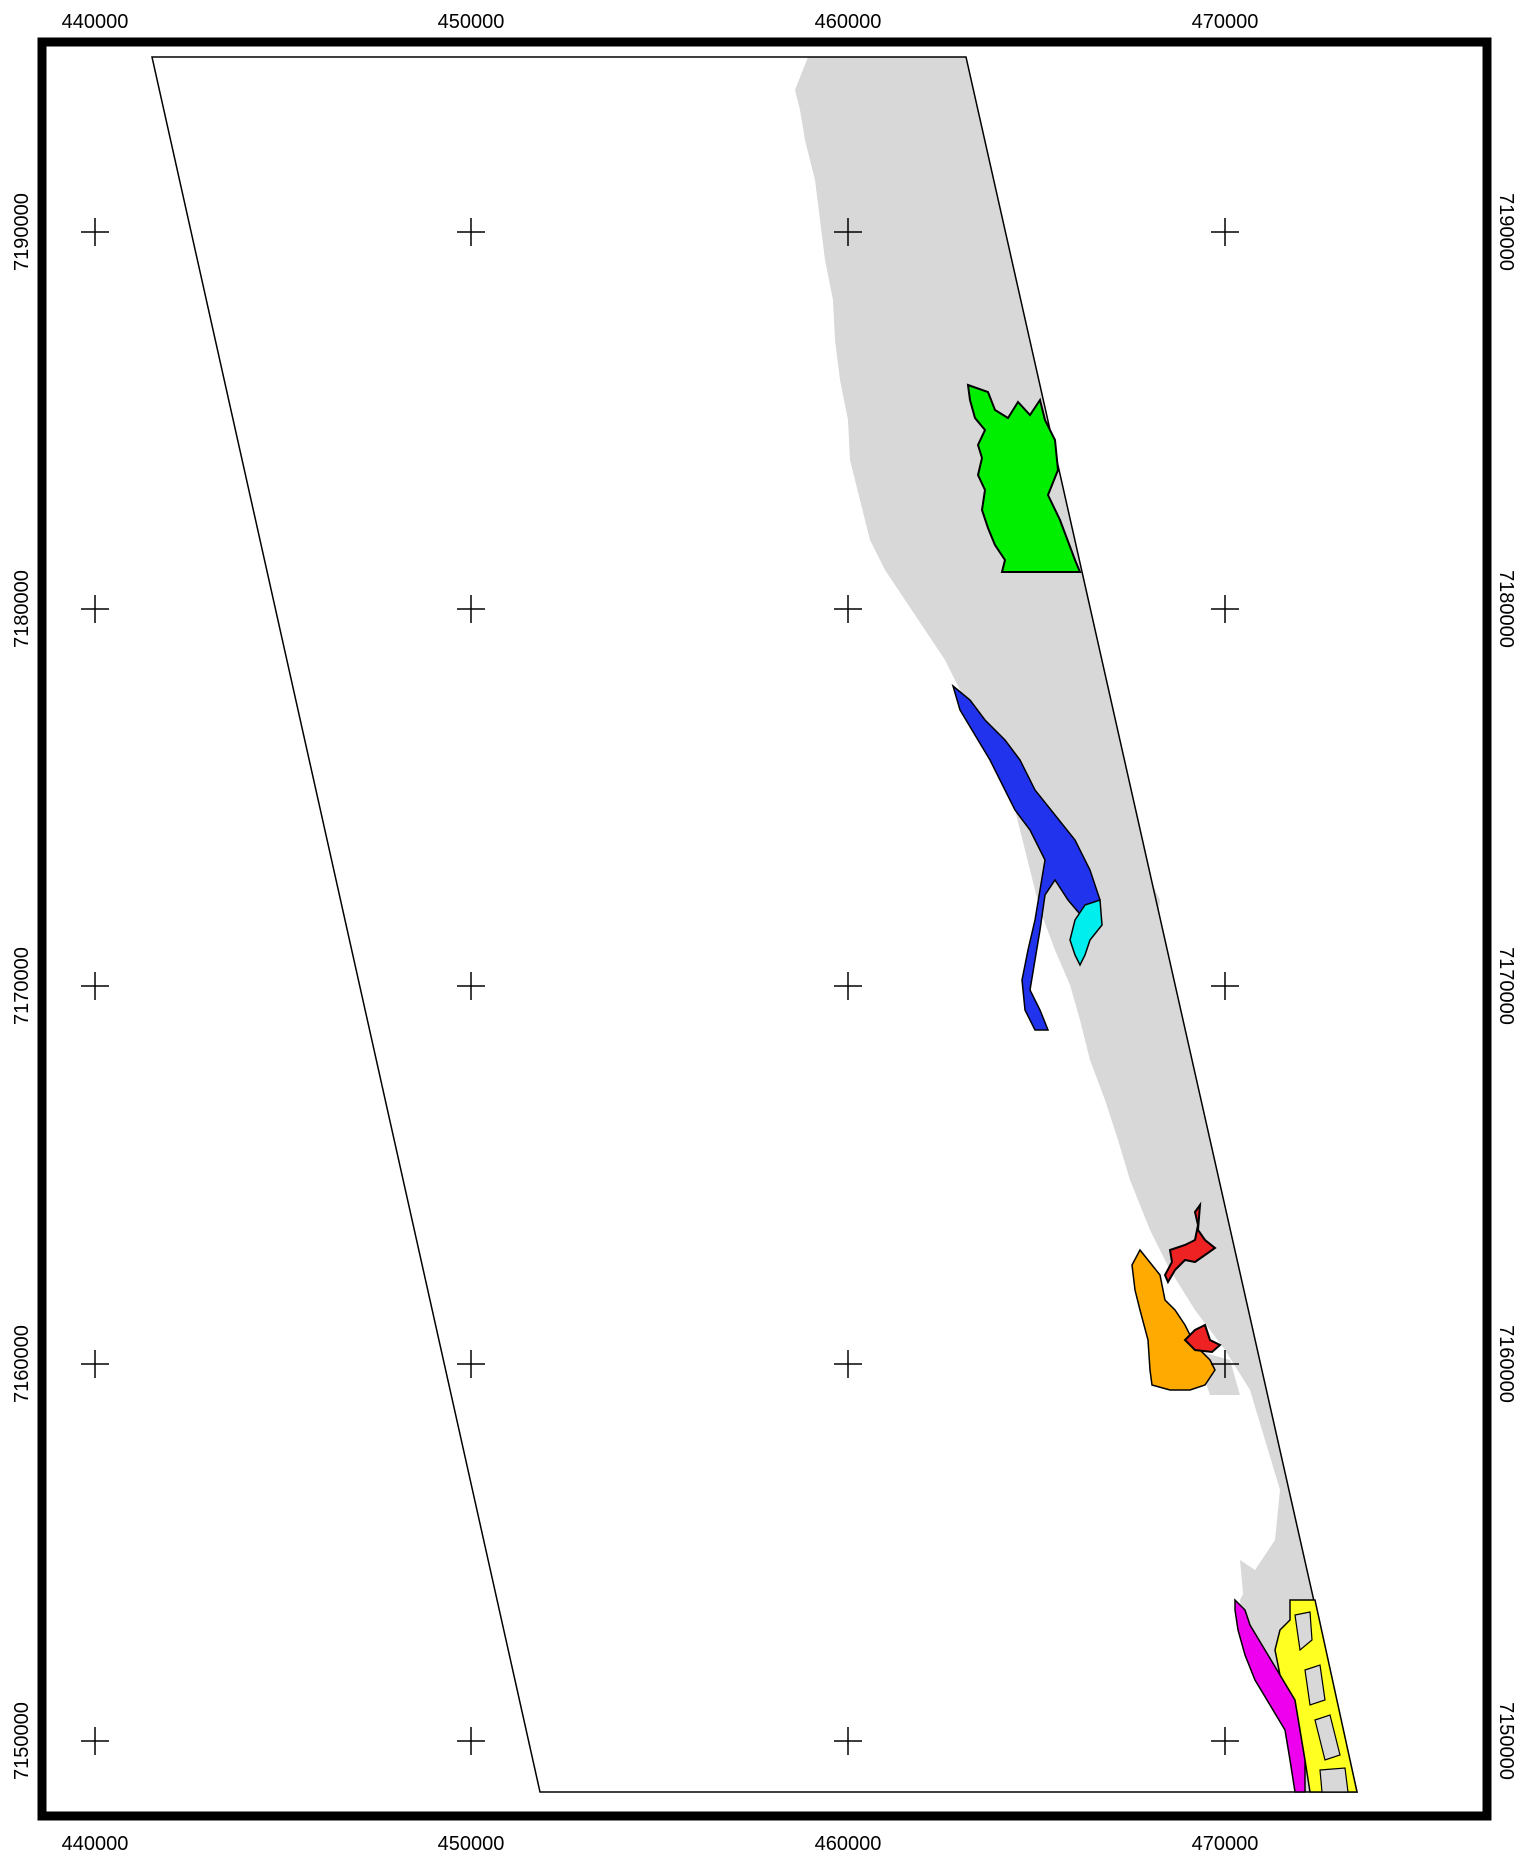 This screenshot has height=1865, width=1526. What do you see at coordinates (848, 22) in the screenshot?
I see `x-tick-label-top: 460000` at bounding box center [848, 22].